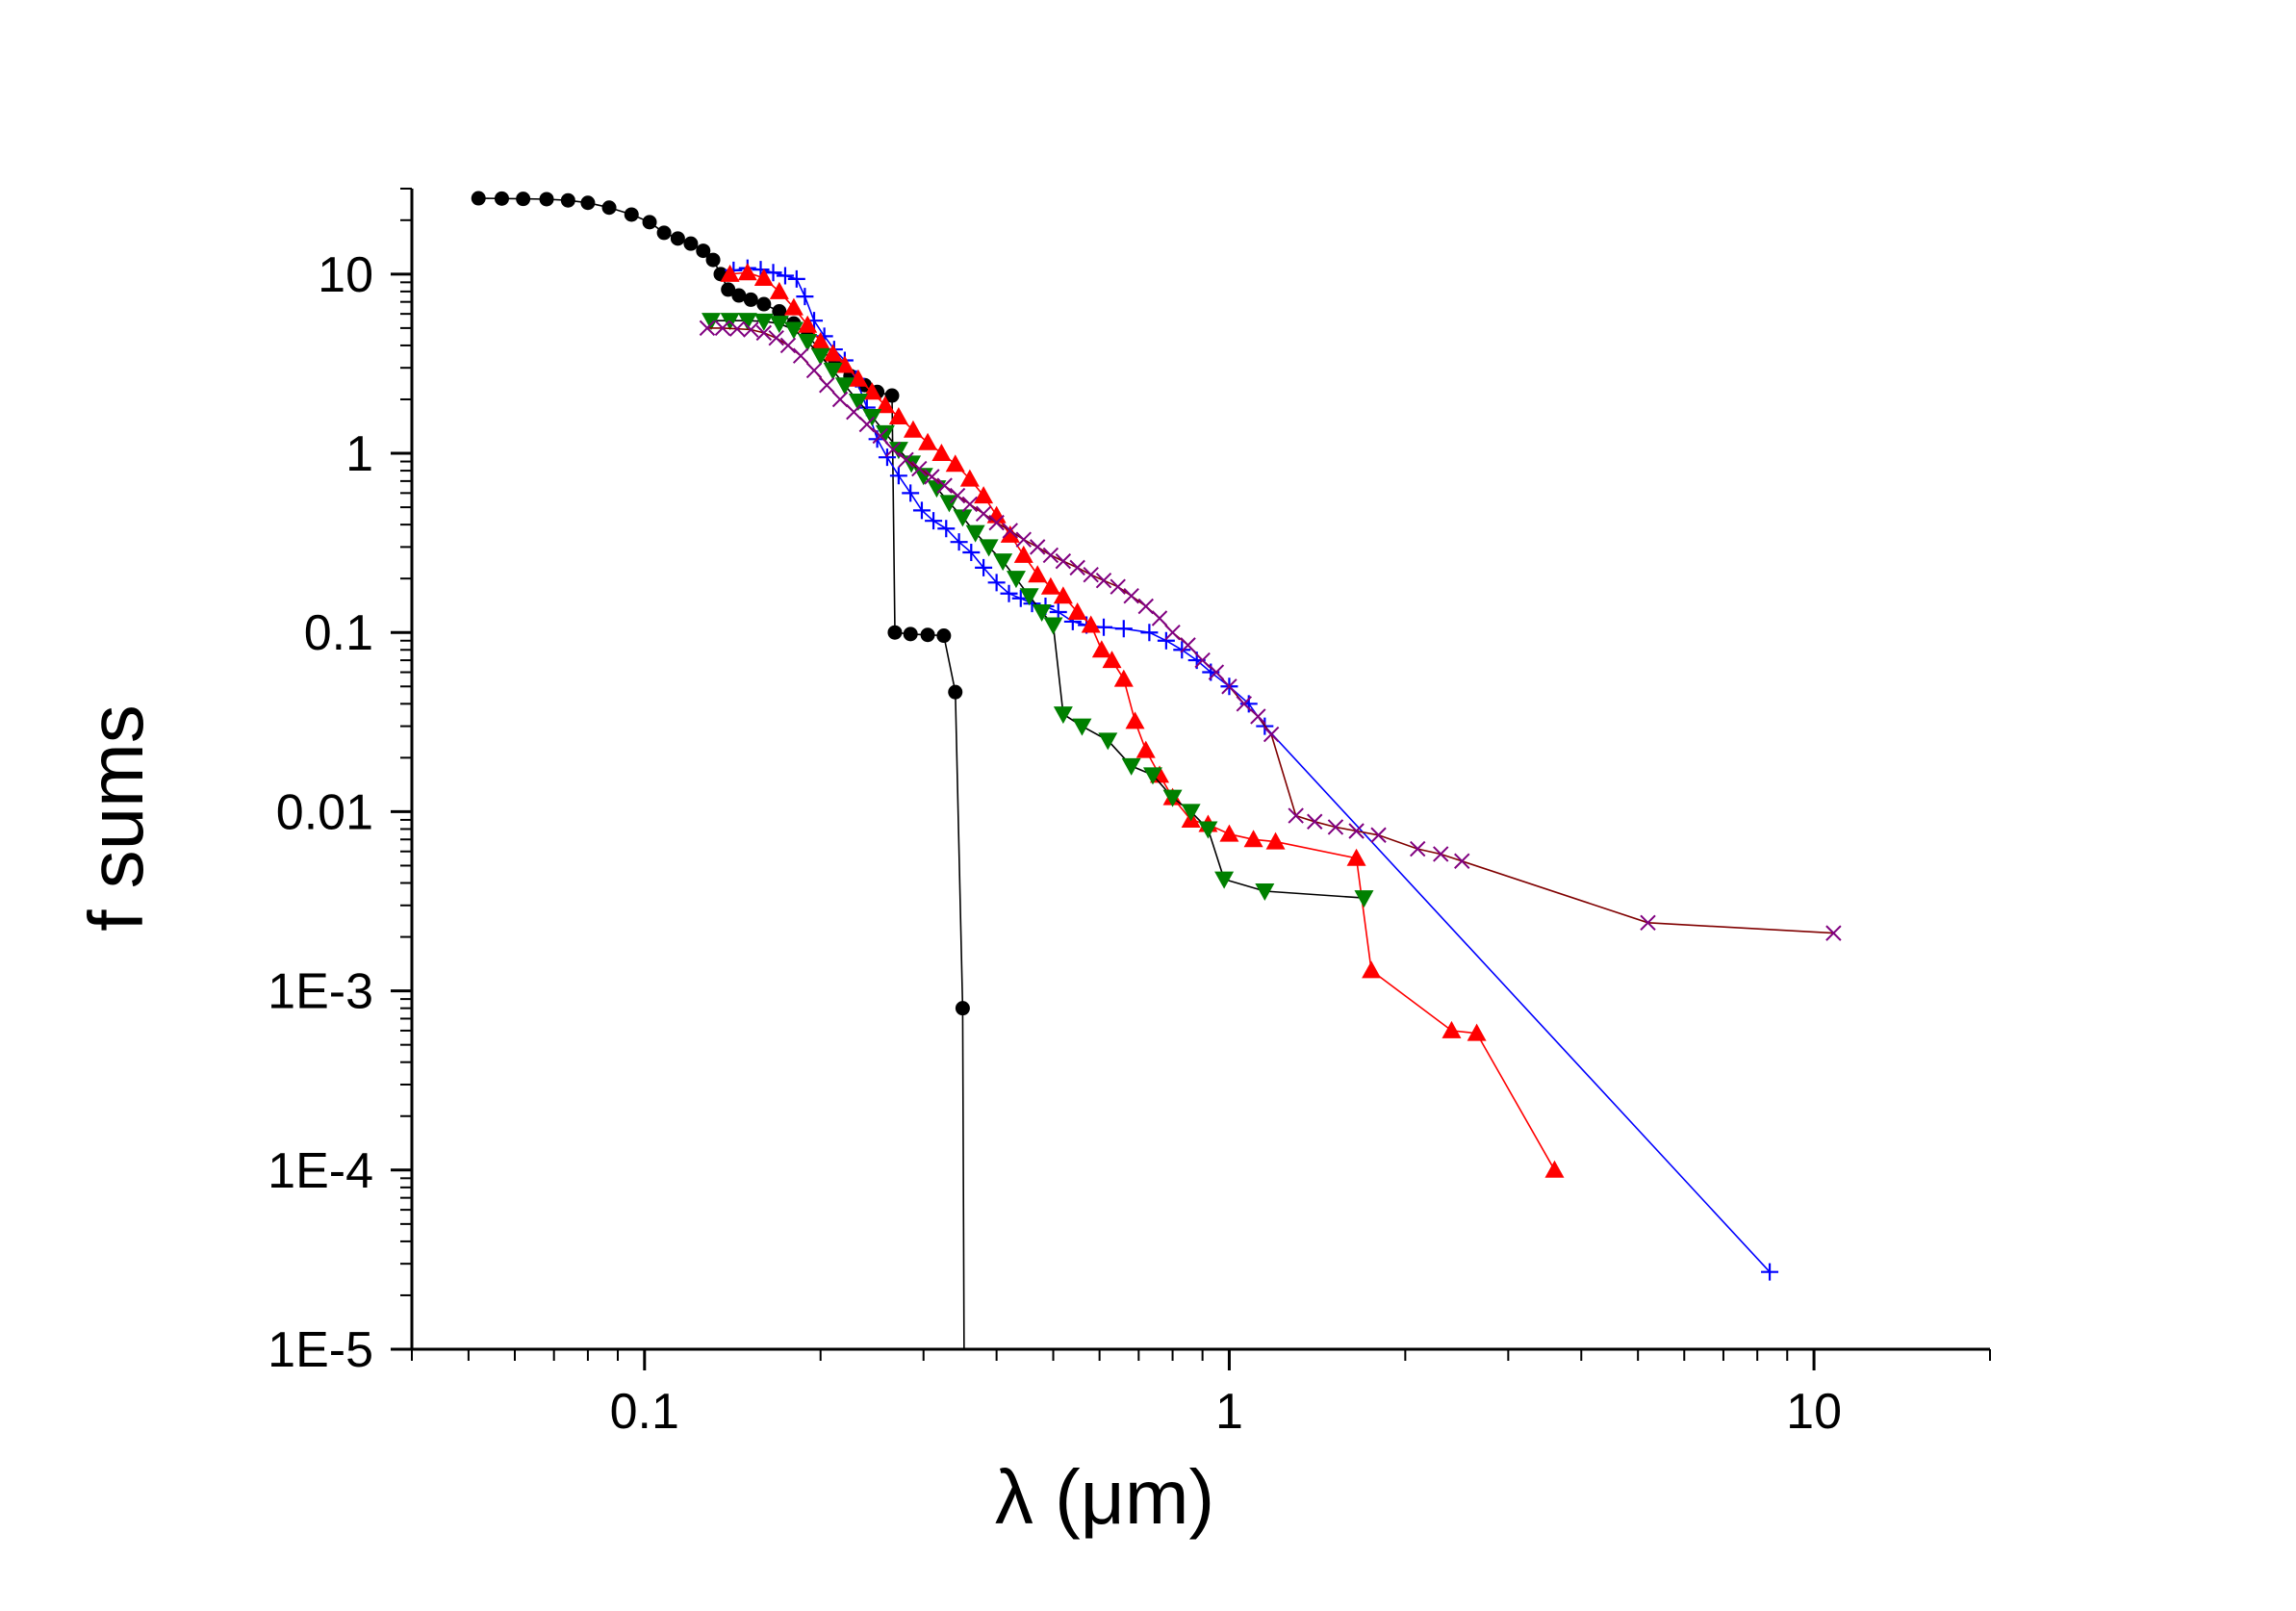 The image size is (2296, 1611). Describe the element at coordinates (338, 633) in the screenshot. I see `y-tick-label: 0.1` at that location.